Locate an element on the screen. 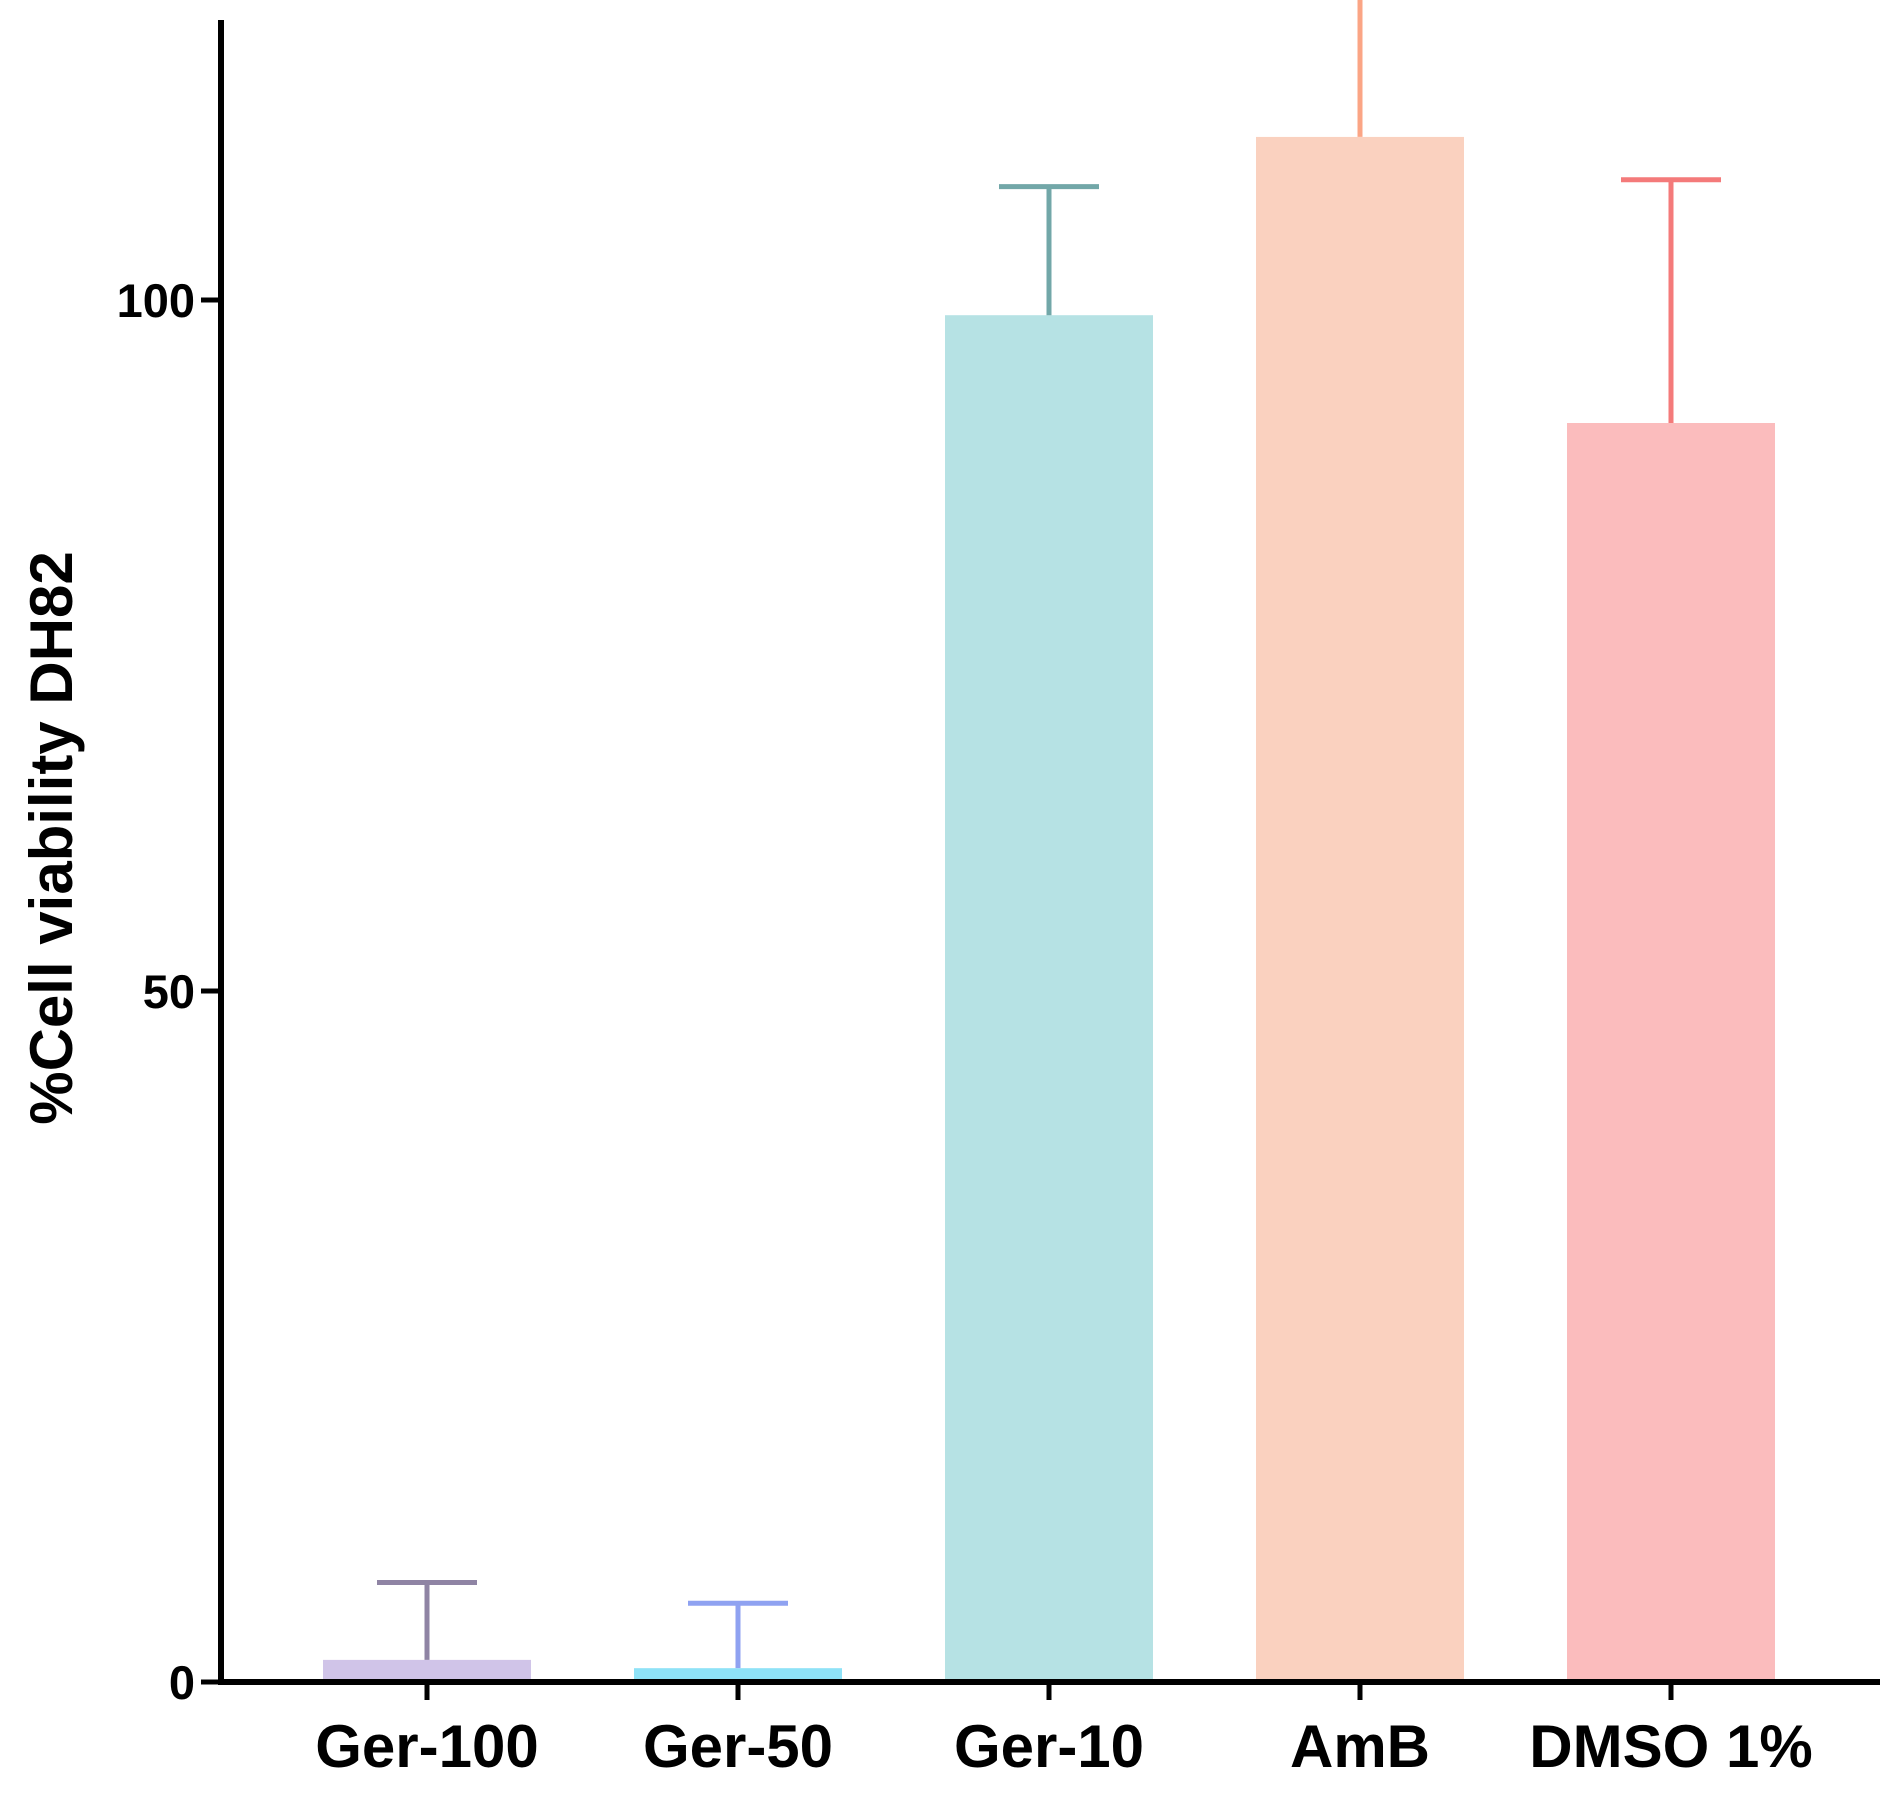 The width and height of the screenshot is (1897, 1800). y-tick-label-50: 50 is located at coordinates (169, 991).